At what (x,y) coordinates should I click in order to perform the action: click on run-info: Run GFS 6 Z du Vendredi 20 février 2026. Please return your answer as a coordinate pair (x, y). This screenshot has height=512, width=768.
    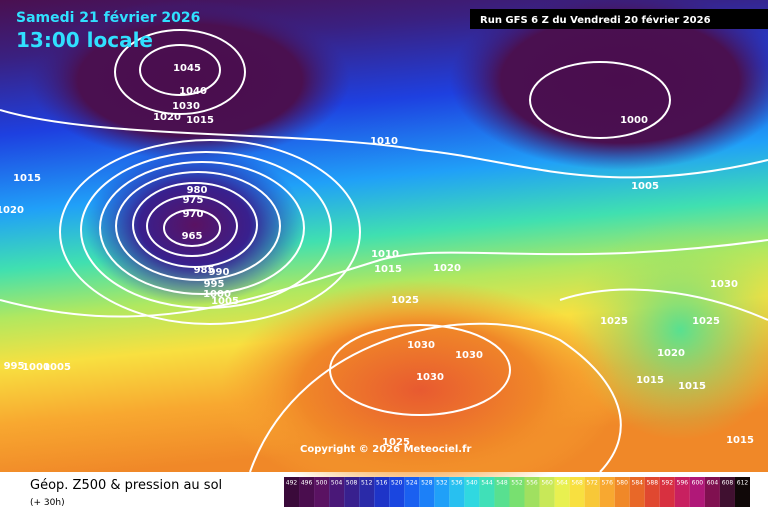
    Looking at the image, I should click on (595, 20).